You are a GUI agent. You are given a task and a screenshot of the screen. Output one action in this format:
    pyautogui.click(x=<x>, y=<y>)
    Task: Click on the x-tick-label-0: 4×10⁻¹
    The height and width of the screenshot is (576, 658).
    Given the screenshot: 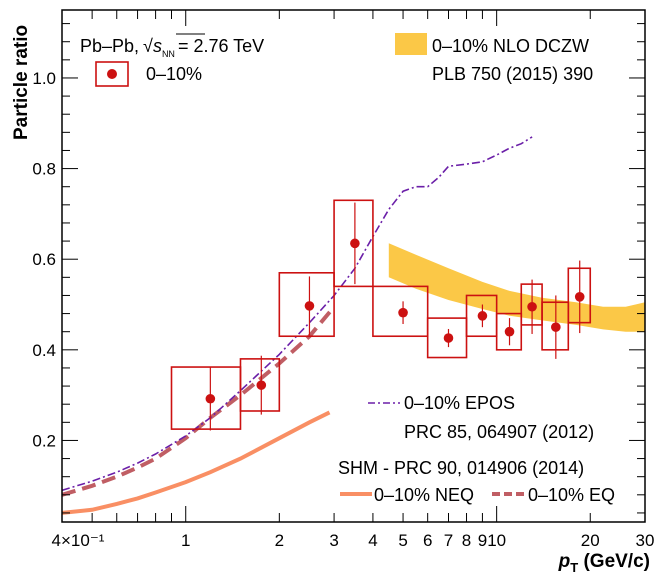 What is the action you would take?
    pyautogui.click(x=78, y=540)
    